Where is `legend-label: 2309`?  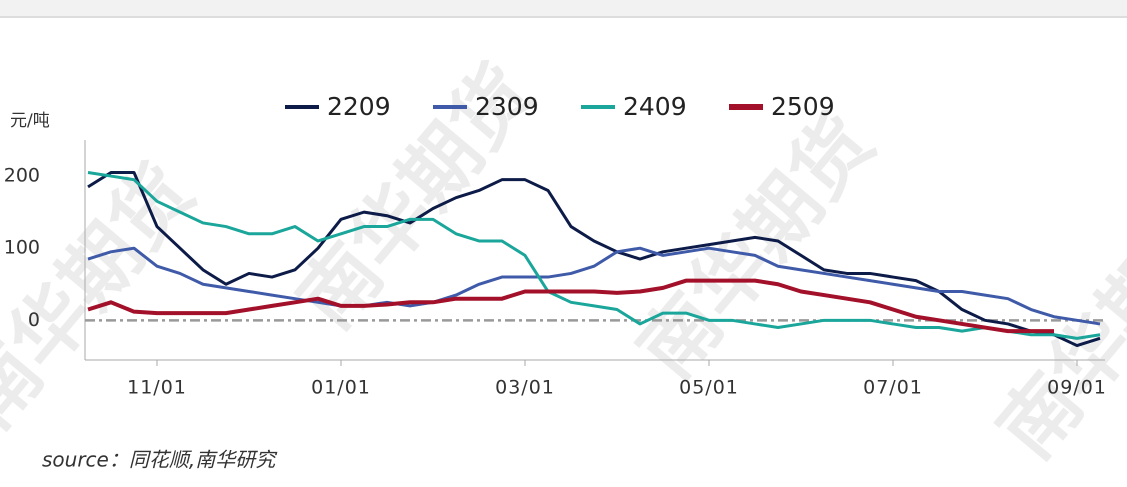 legend-label: 2309 is located at coordinates (507, 106).